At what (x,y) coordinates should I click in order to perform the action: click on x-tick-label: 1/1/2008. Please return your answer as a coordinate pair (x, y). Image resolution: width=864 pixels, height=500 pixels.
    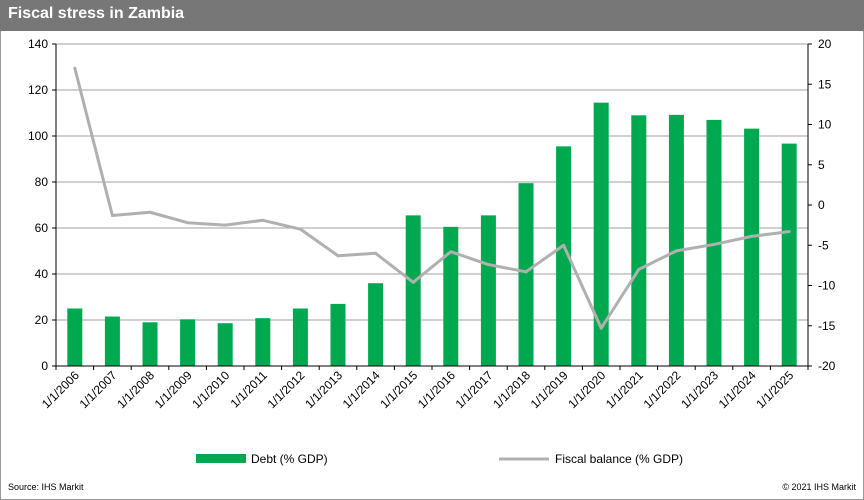
    Looking at the image, I should click on (135, 389).